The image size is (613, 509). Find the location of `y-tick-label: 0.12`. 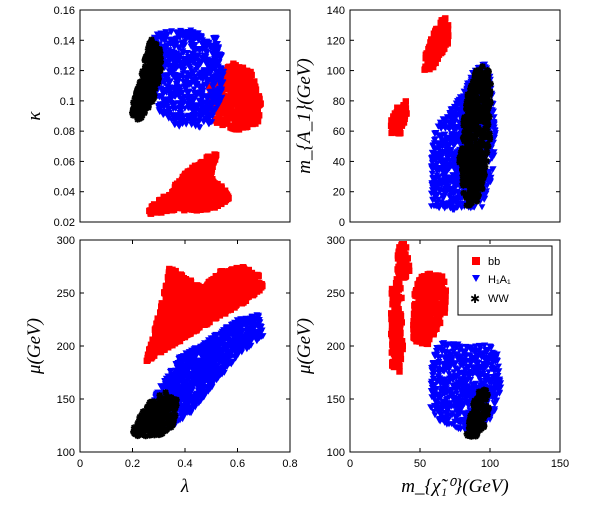

y-tick-label: 0.12 is located at coordinates (64, 72).